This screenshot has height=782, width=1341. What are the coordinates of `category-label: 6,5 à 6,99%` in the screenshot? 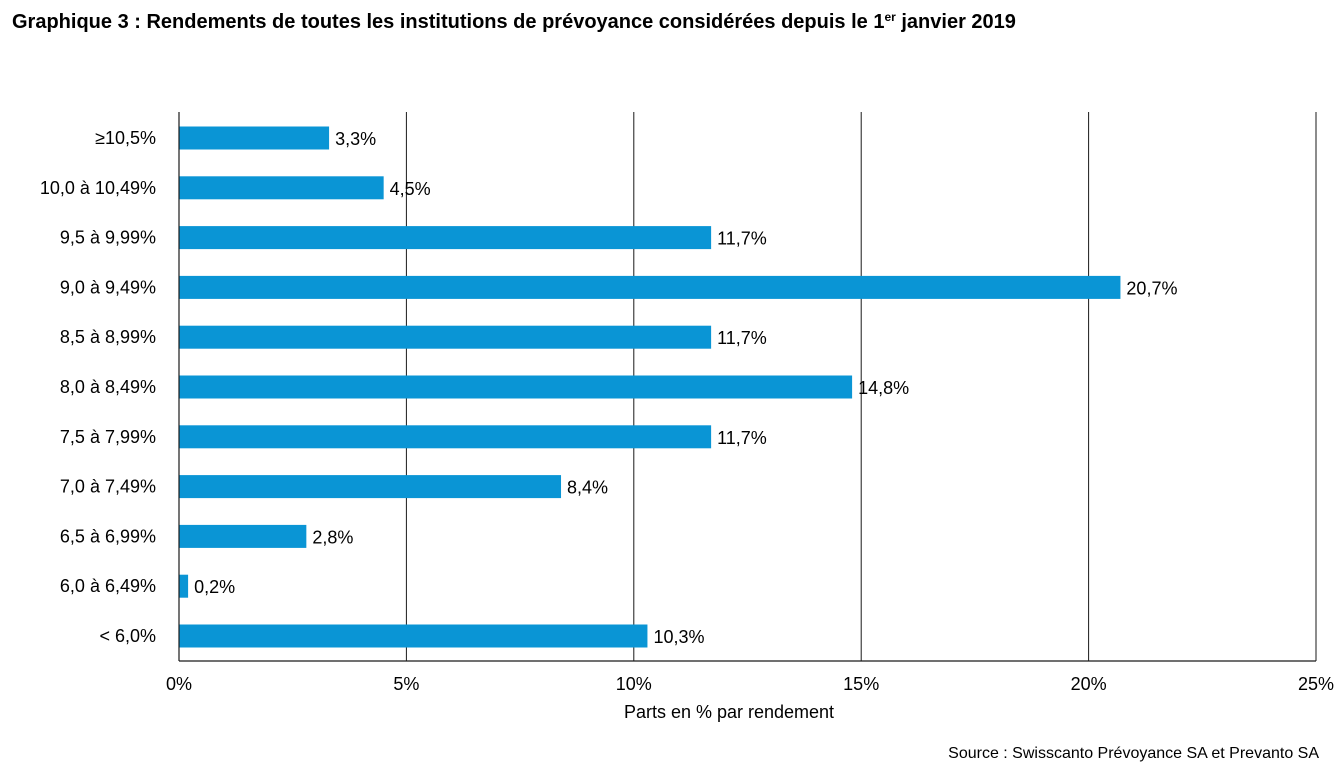 It's located at (108, 536).